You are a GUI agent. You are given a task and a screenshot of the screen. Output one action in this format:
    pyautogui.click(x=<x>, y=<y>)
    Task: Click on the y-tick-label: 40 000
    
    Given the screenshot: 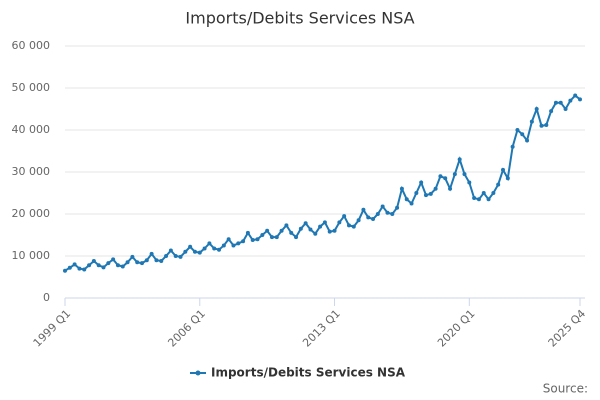 What is the action you would take?
    pyautogui.click(x=31, y=129)
    